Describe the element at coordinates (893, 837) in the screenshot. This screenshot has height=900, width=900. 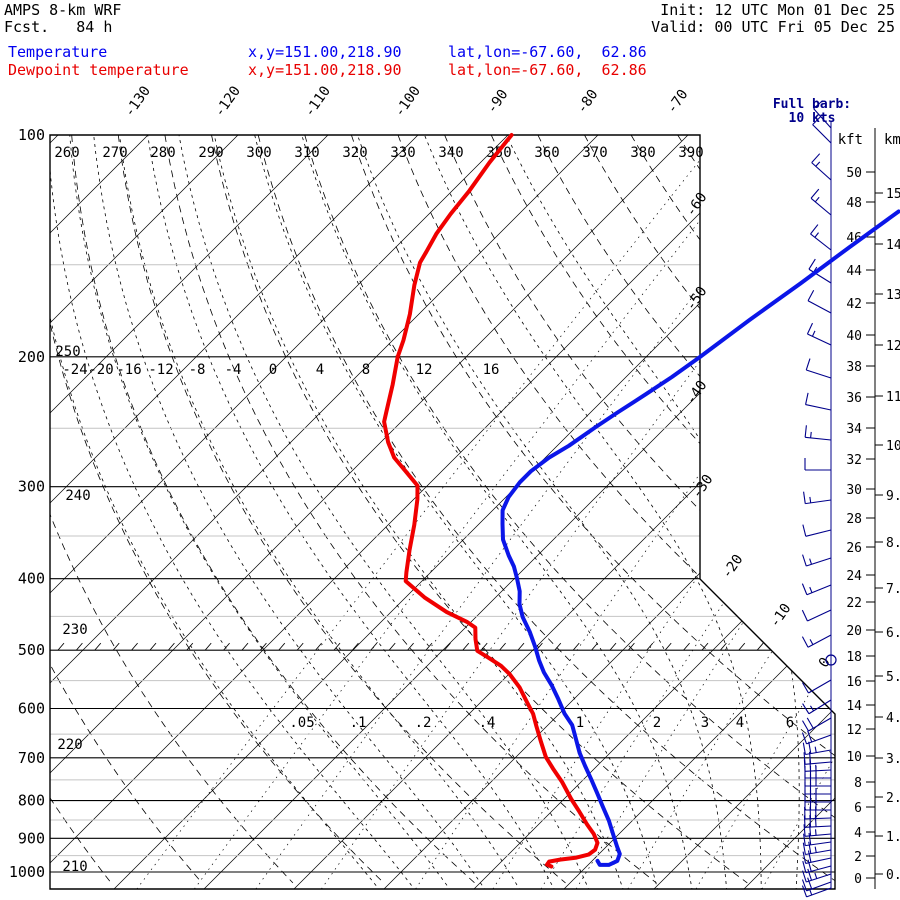
I see `svg-text: 1.` at that location.